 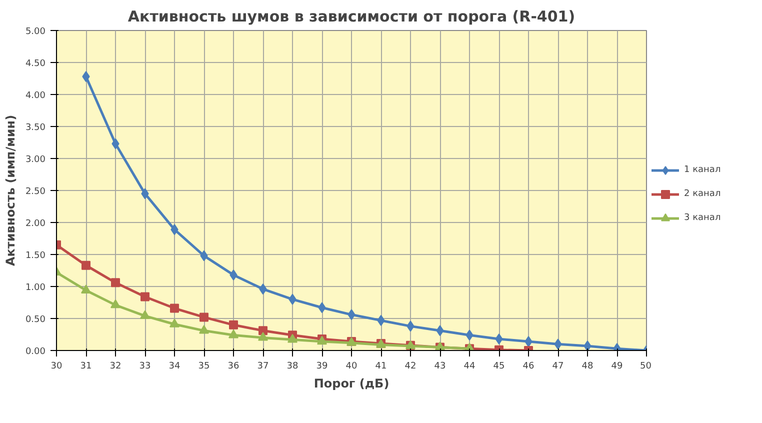 What do you see at coordinates (234, 367) in the screenshot?
I see `x-tick-label: 36` at bounding box center [234, 367].